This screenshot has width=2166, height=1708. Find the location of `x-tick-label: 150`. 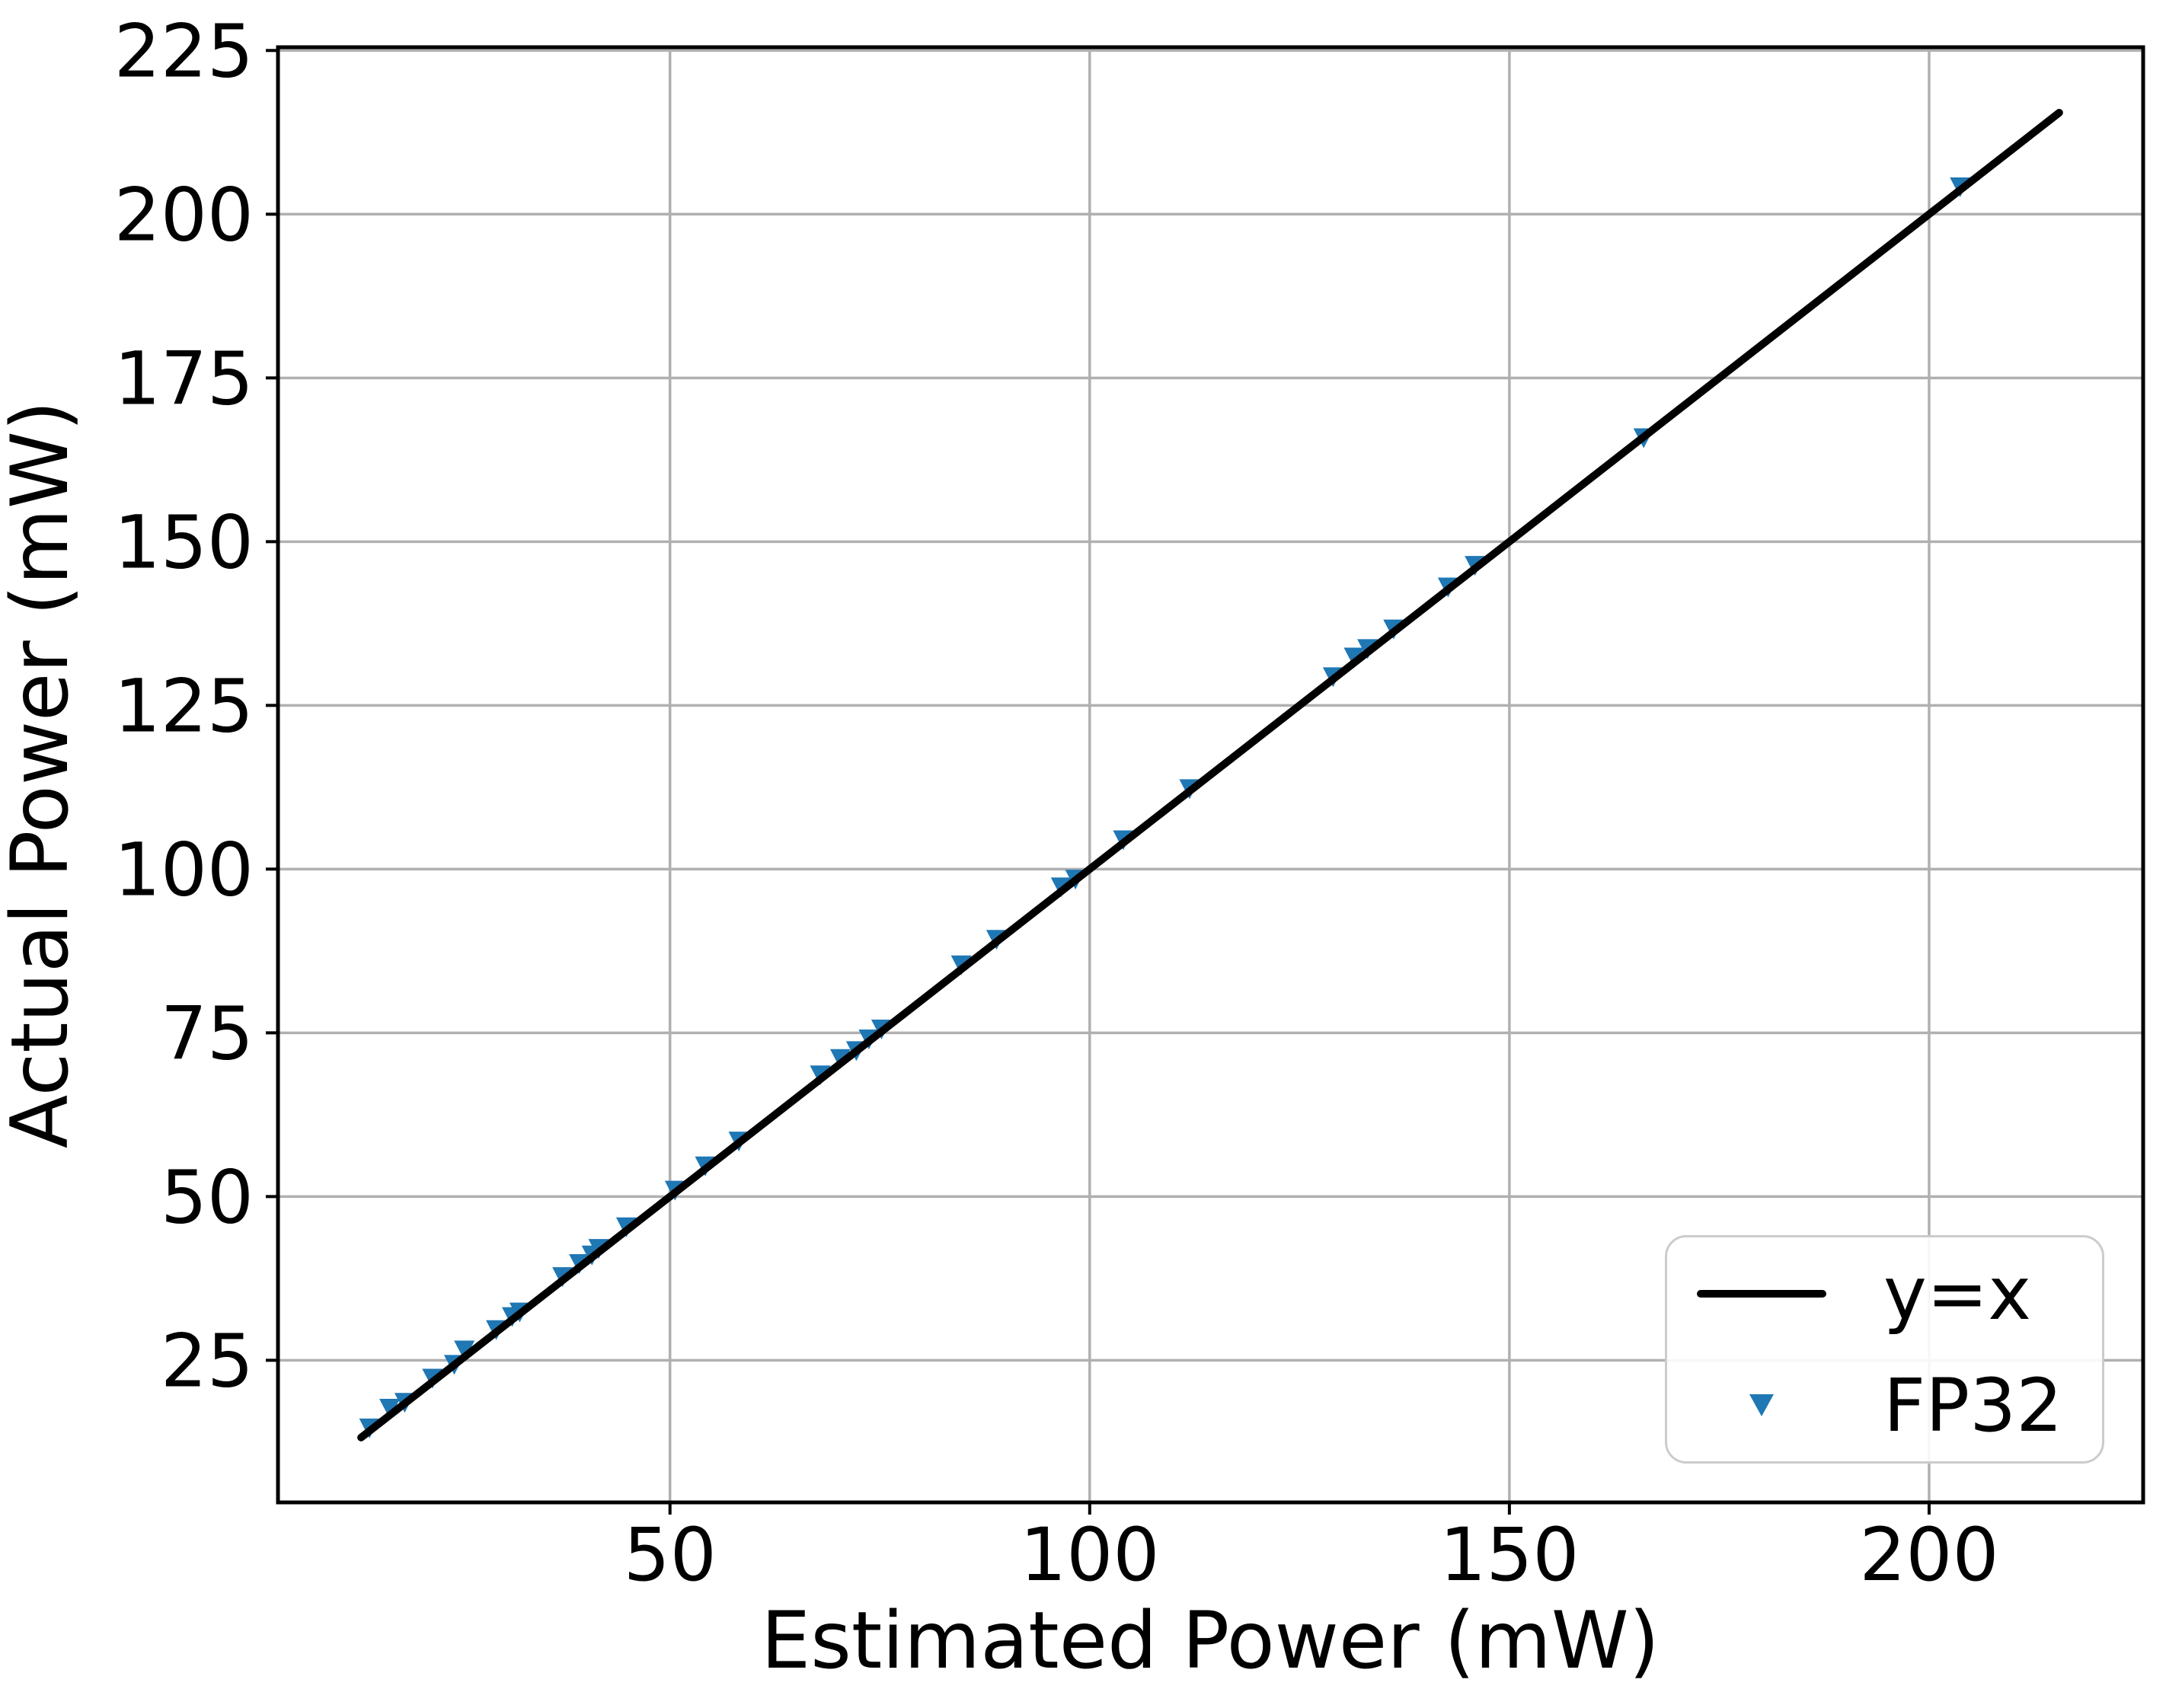

x-tick-label: 150 is located at coordinates (1509, 1555).